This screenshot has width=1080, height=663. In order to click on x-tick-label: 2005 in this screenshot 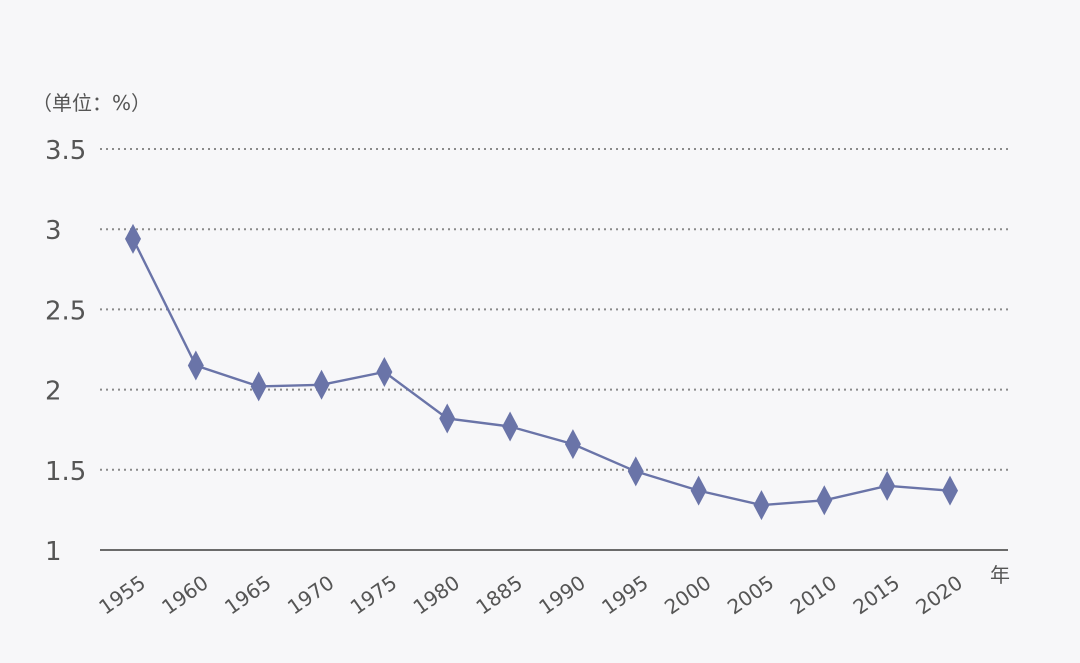, I will do `click(750, 594)`.